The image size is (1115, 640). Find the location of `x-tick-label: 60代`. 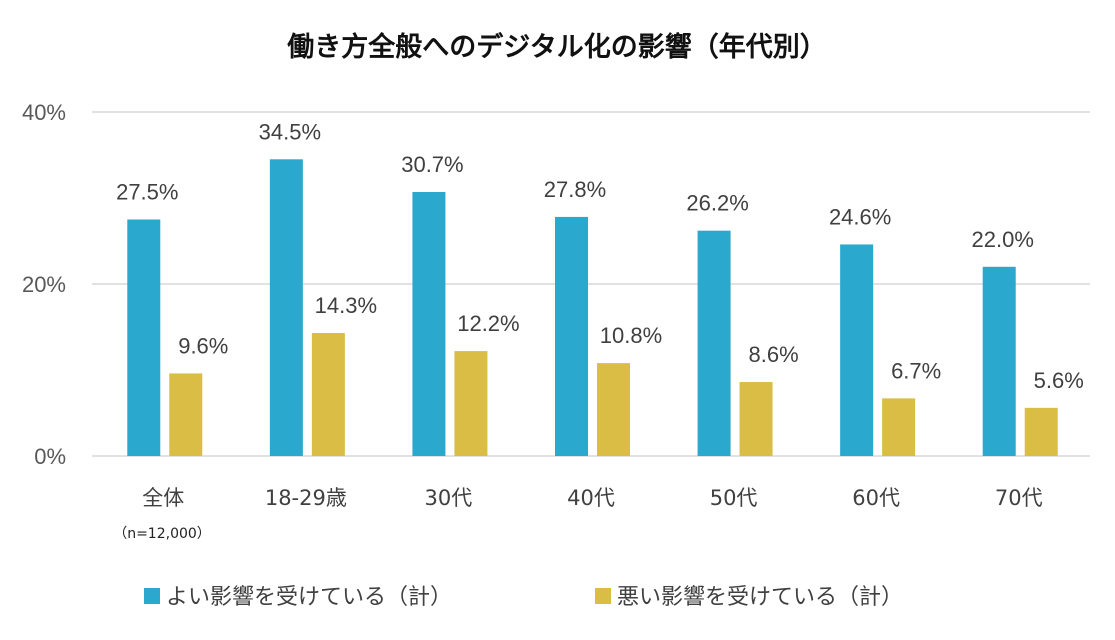

x-tick-label: 60代 is located at coordinates (876, 498).